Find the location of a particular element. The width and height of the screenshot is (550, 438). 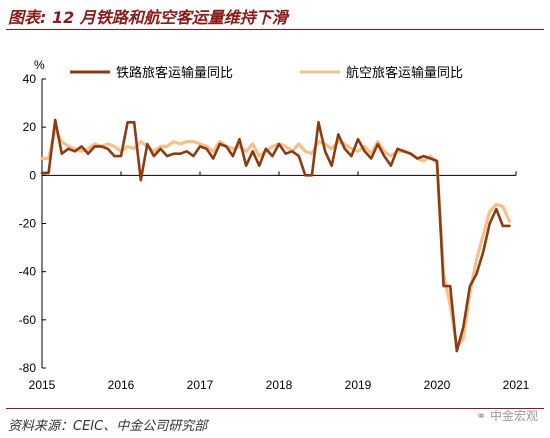

y-tick-label: -80 is located at coordinates (28, 368).